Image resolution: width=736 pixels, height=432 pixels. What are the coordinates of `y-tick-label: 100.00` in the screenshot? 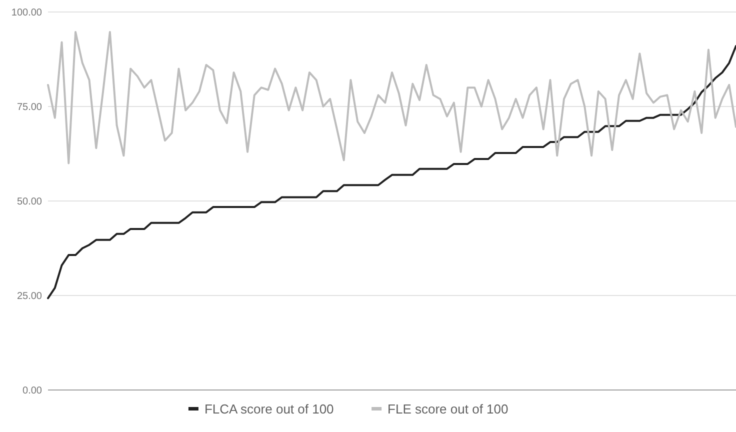 It's located at (26, 13).